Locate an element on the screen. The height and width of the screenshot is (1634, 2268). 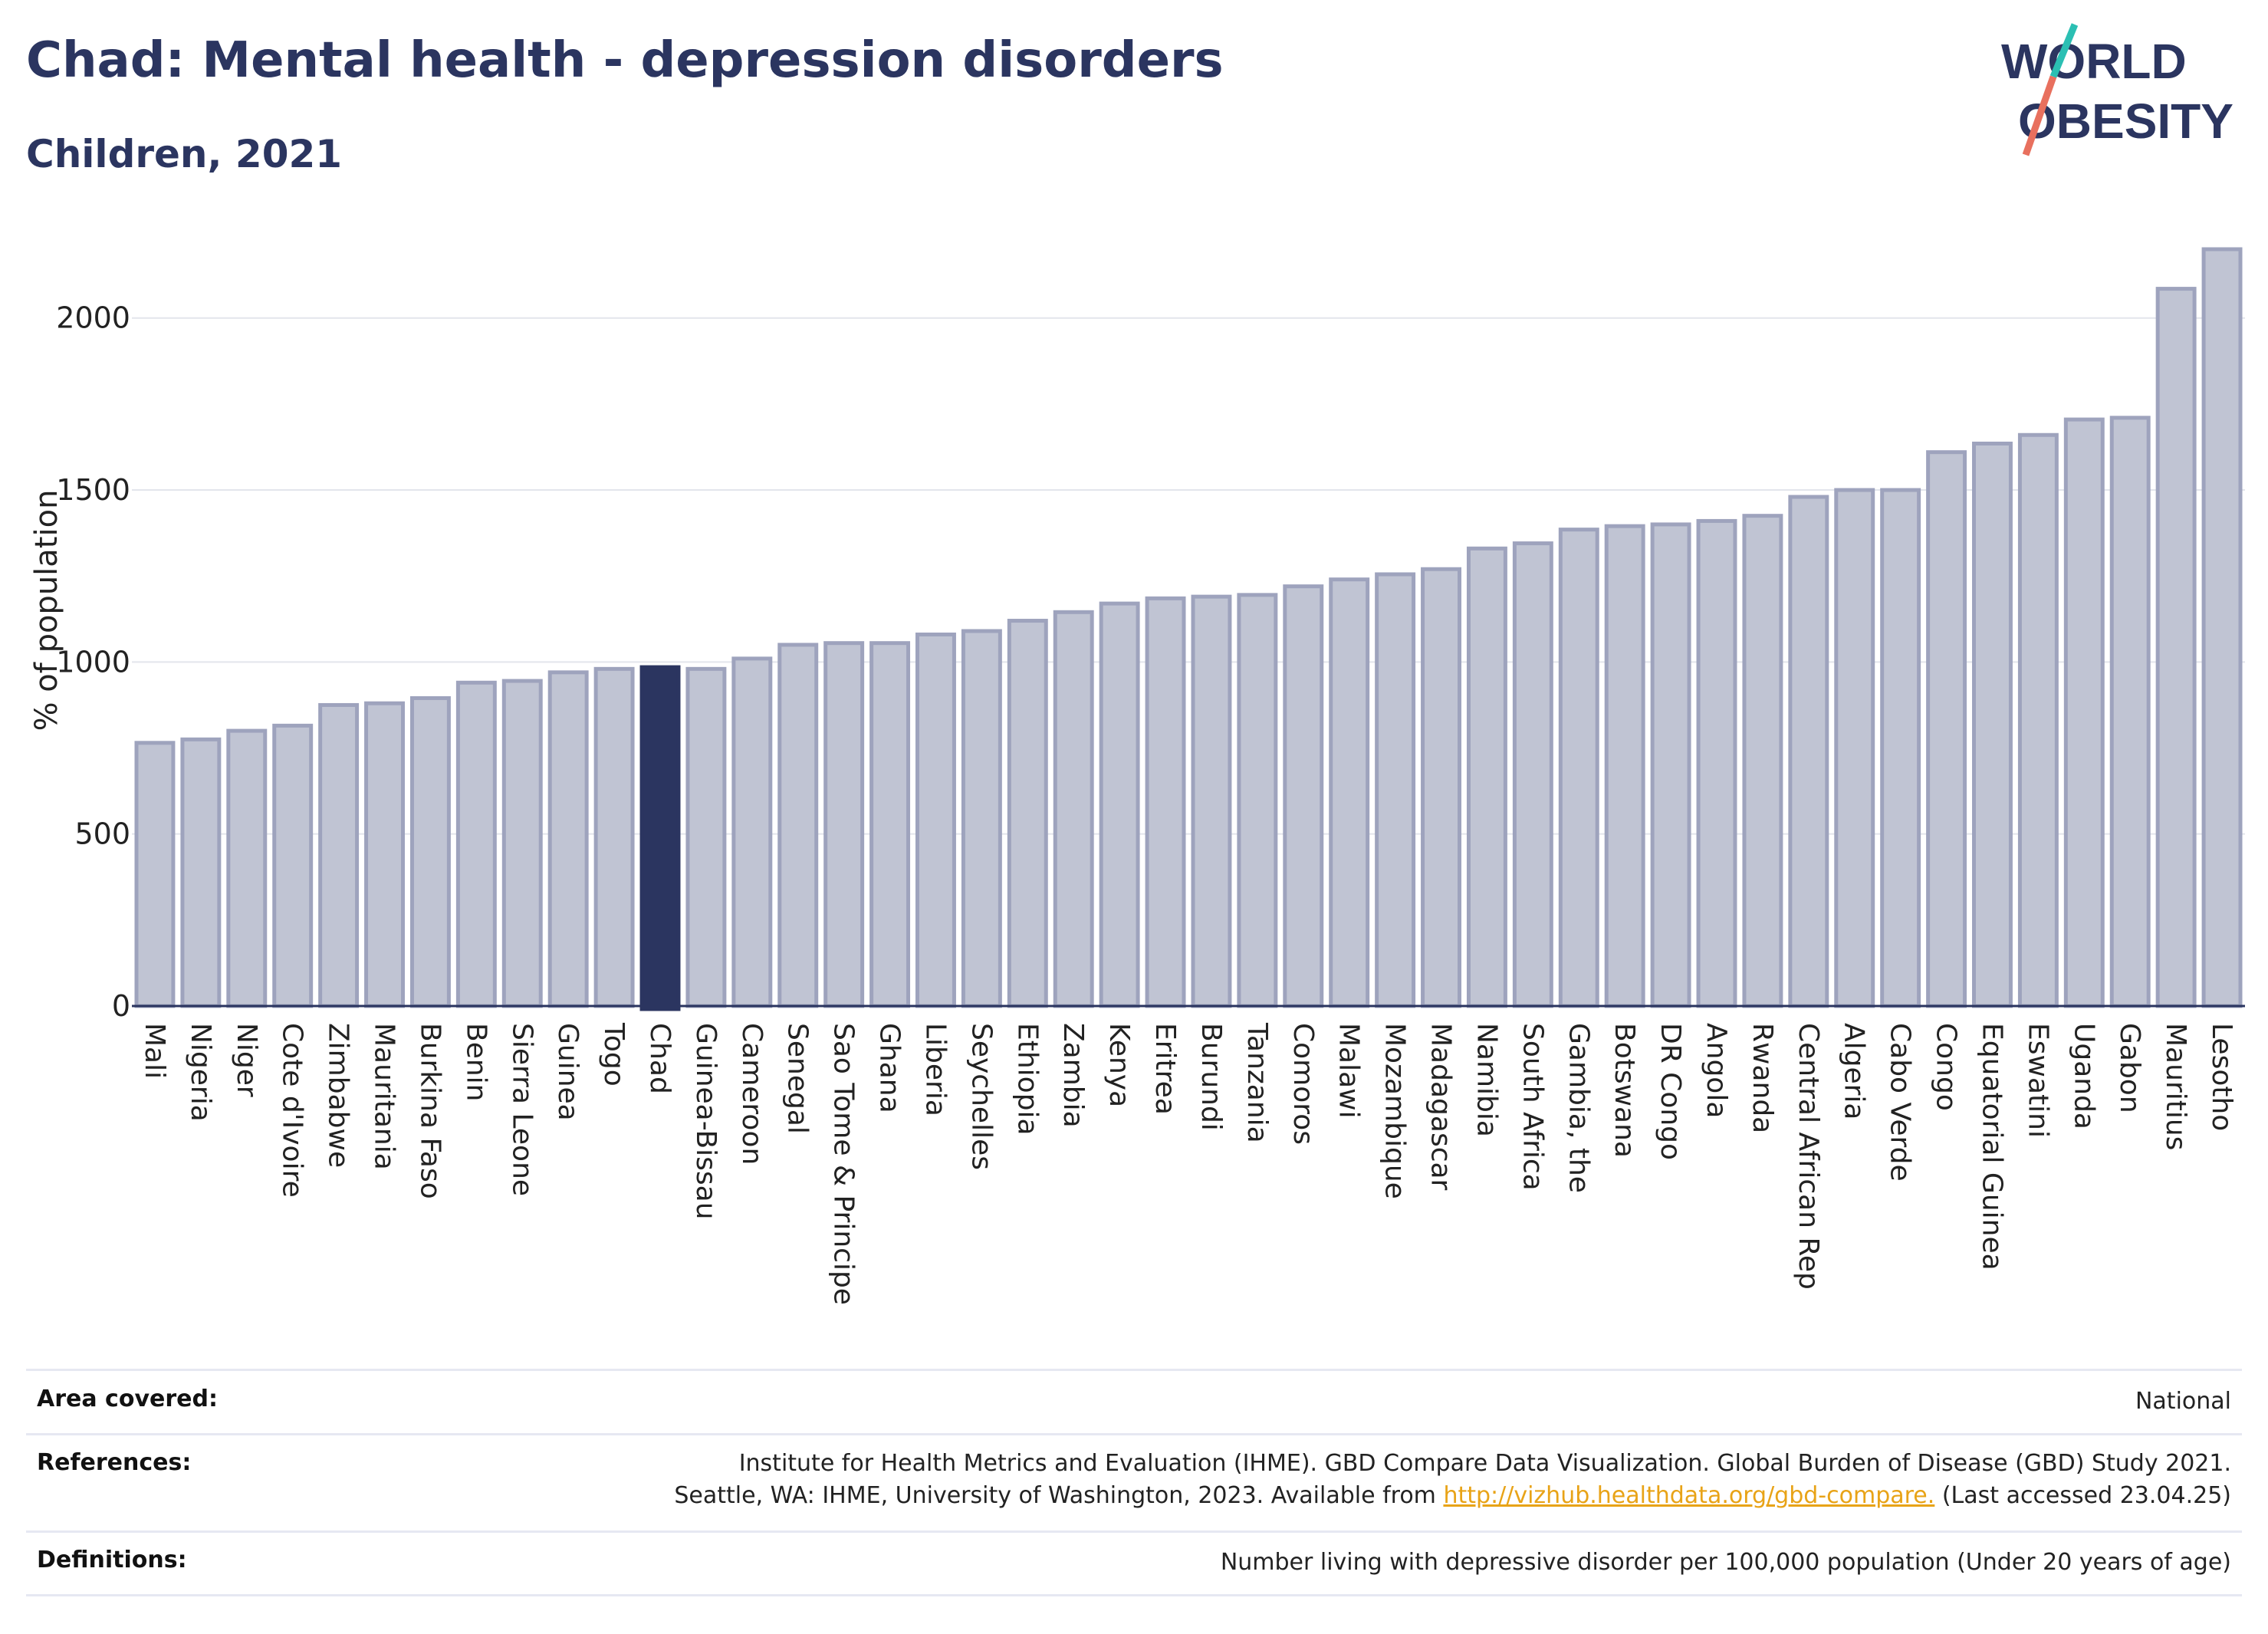
bar-liberia is located at coordinates (935, 820).